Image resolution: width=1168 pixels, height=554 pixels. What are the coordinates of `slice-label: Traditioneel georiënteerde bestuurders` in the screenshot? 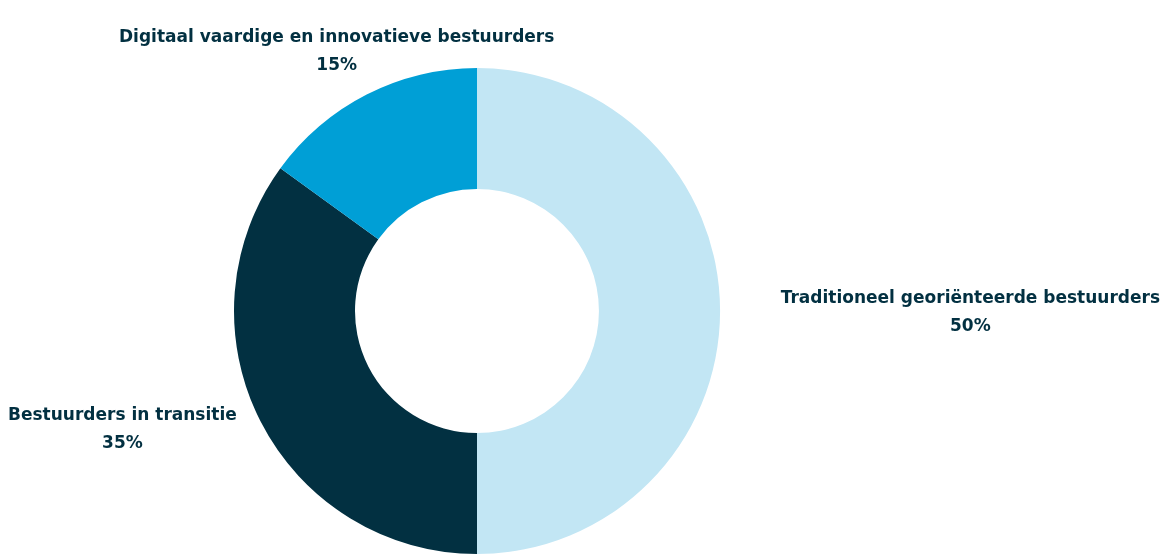 It's located at (970, 297).